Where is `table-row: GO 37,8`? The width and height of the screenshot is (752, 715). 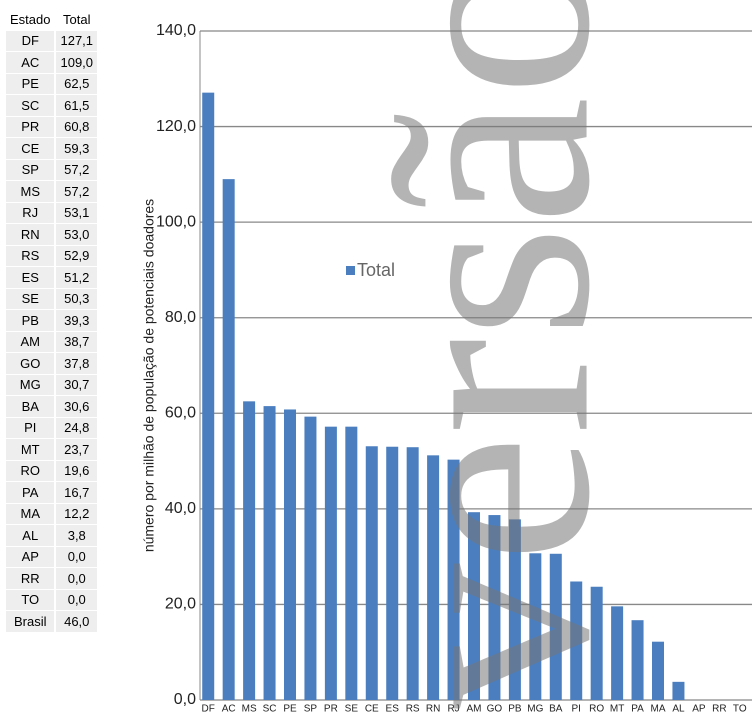 table-row: GO 37,8 is located at coordinates (52, 363).